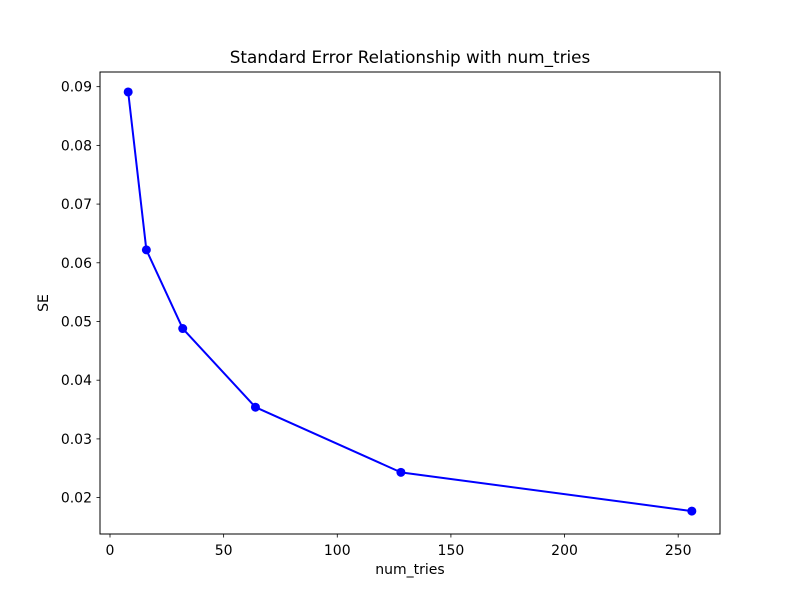  I want to click on y-axis-label: SE, so click(44, 303).